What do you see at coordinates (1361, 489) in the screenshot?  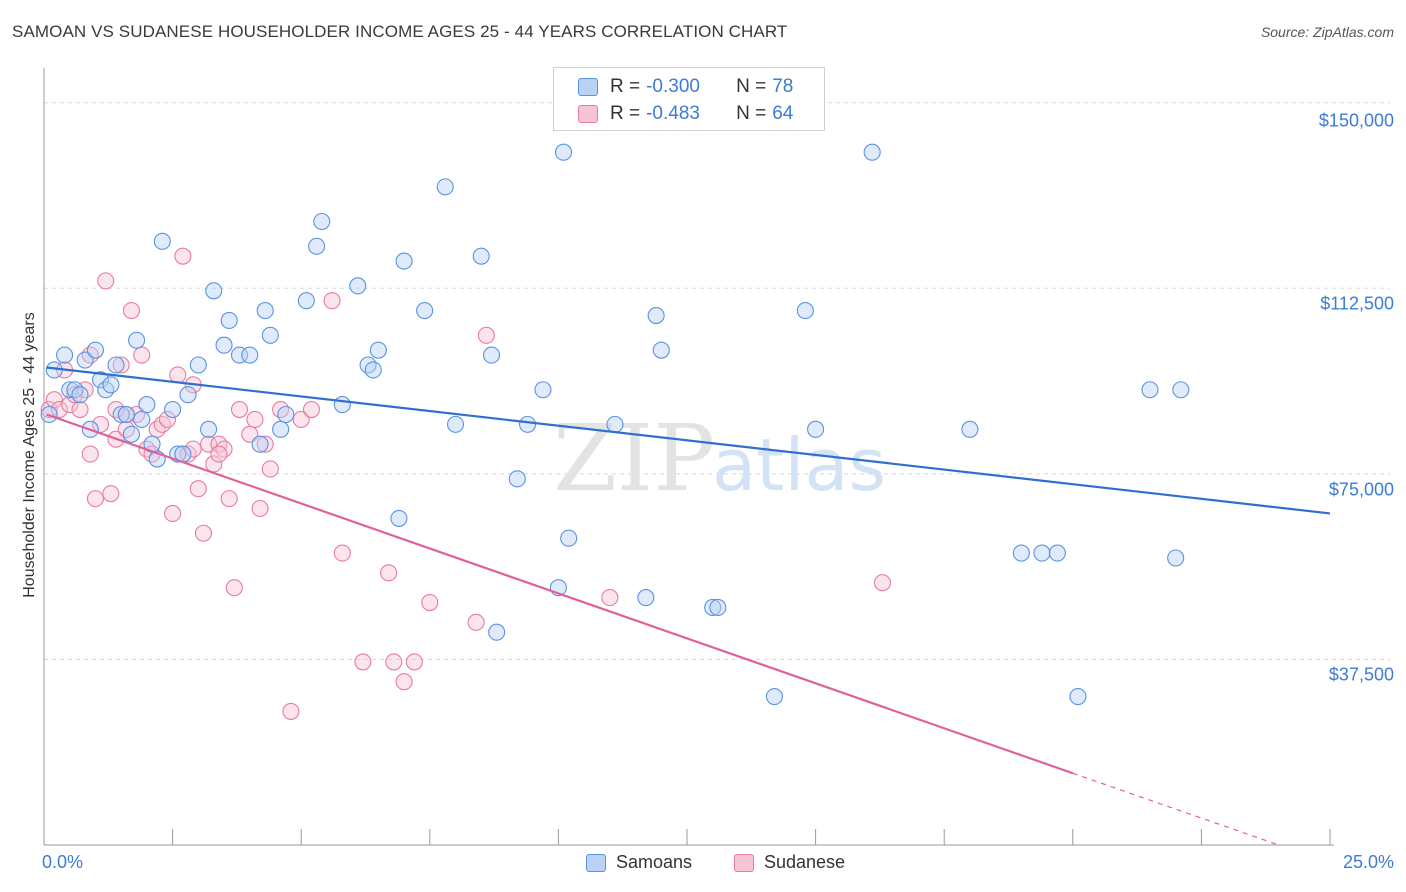 I see `y-tick-label-1: $75,000` at bounding box center [1361, 489].